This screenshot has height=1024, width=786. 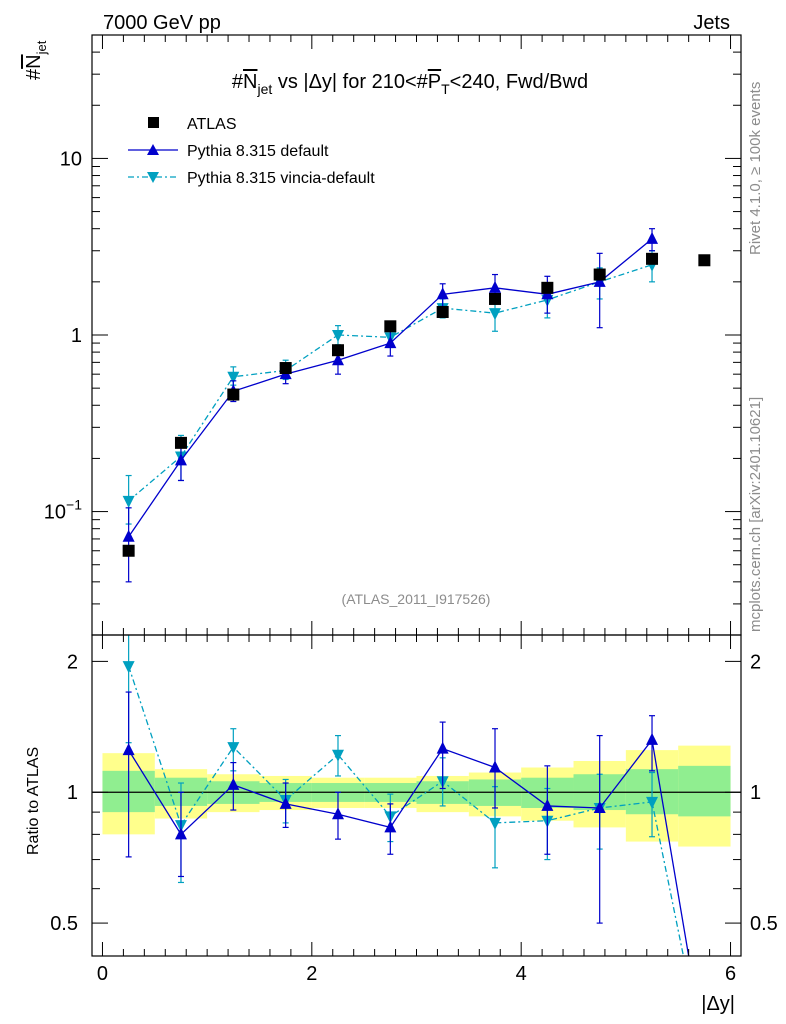 I want to click on legend-label-vincia: Pythia 8.315 vincia-default, so click(x=281, y=178).